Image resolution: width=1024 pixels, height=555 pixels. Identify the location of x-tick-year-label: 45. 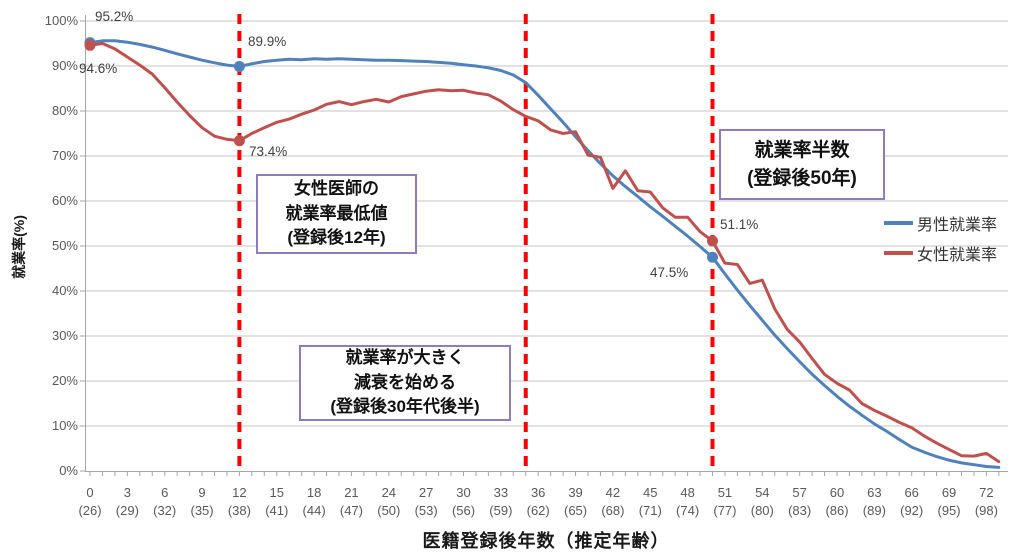
(650, 492).